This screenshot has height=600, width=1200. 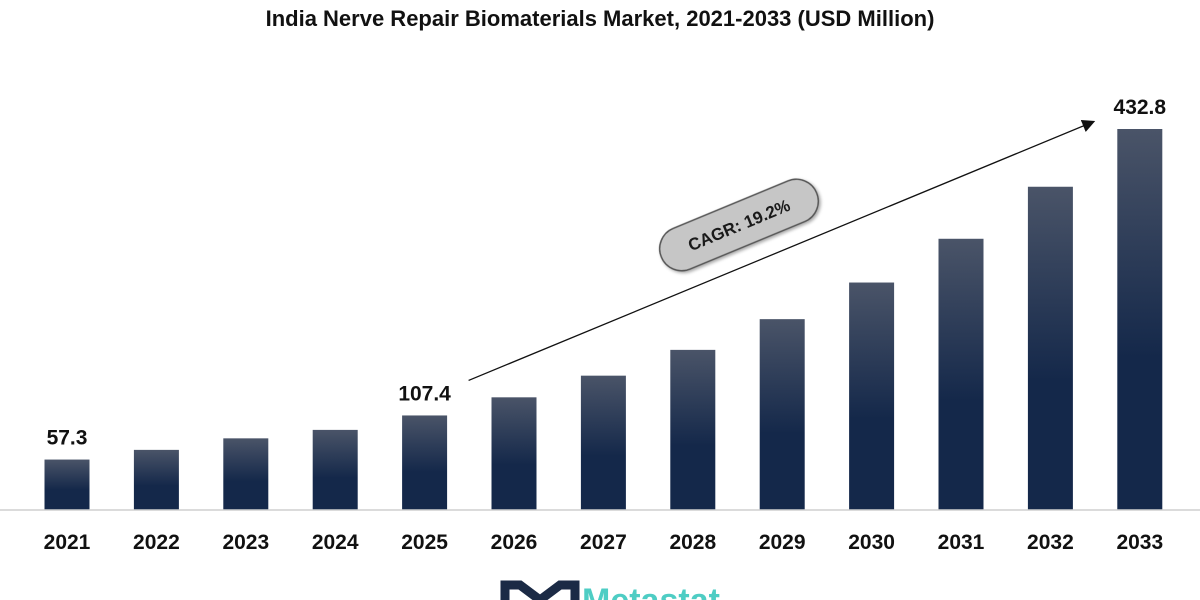 I want to click on x-tick-label-2021: 2021, so click(x=67, y=542).